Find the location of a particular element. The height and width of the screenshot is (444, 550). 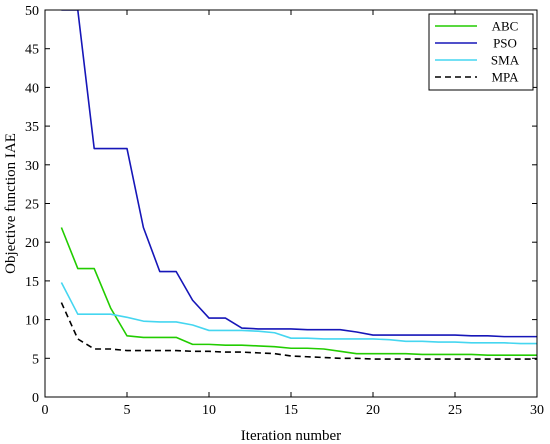

x-tick-label: 25 is located at coordinates (455, 410).